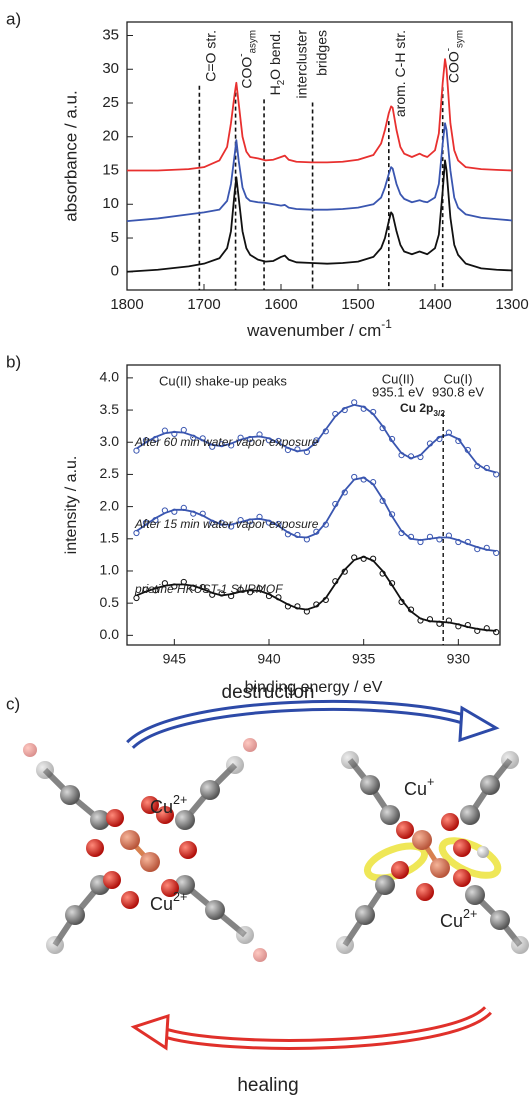 Image resolution: width=529 pixels, height=1099 pixels. What do you see at coordinates (110, 441) in the screenshot?
I see `y-tick-label: 3.0` at bounding box center [110, 441].